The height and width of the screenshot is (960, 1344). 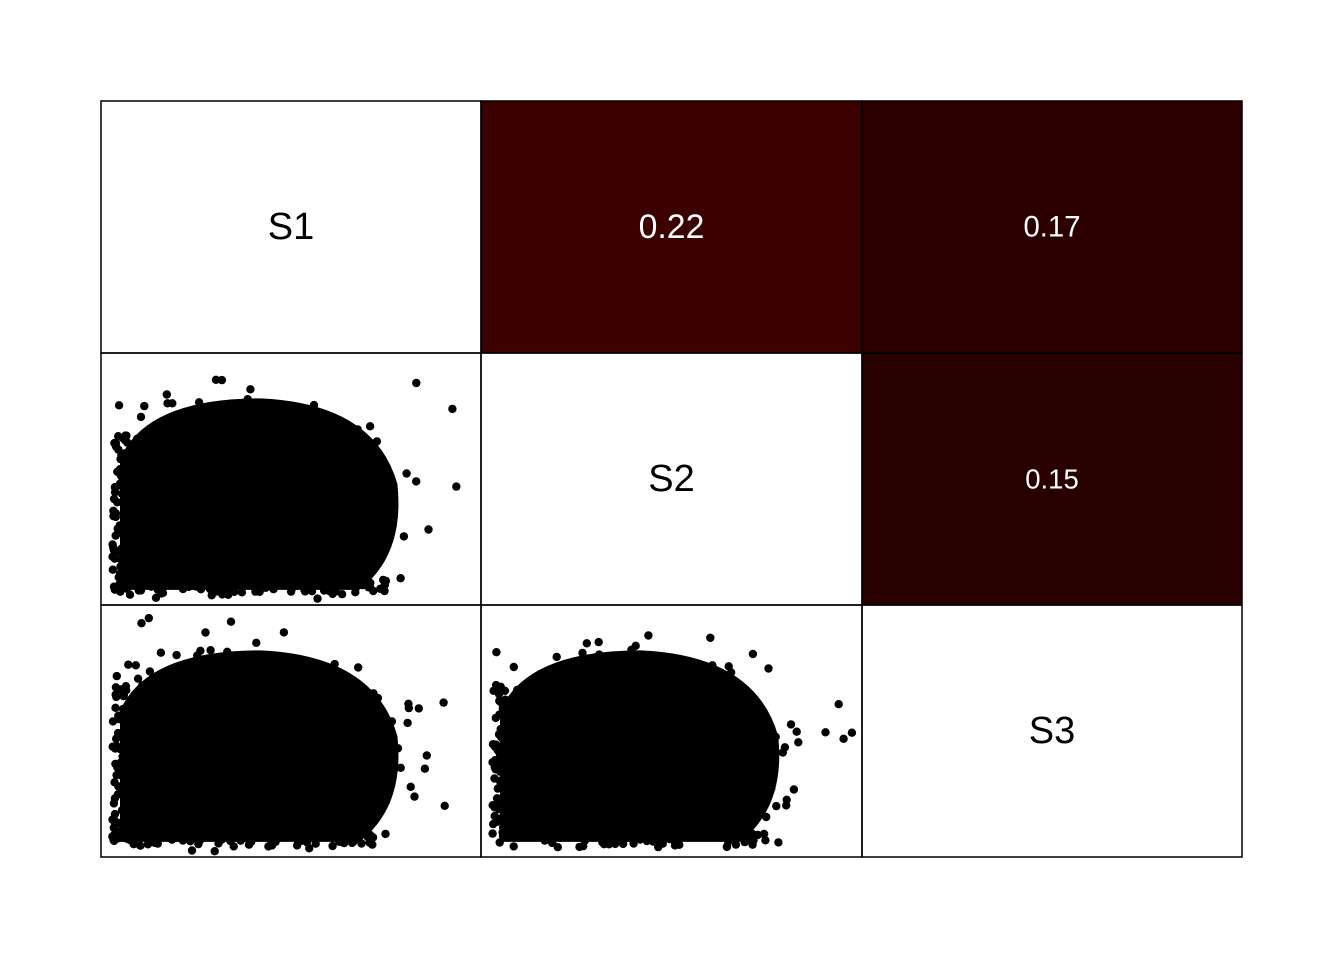 What do you see at coordinates (1052, 479) in the screenshot?
I see `correlation-value-s2-s3: 0.15` at bounding box center [1052, 479].